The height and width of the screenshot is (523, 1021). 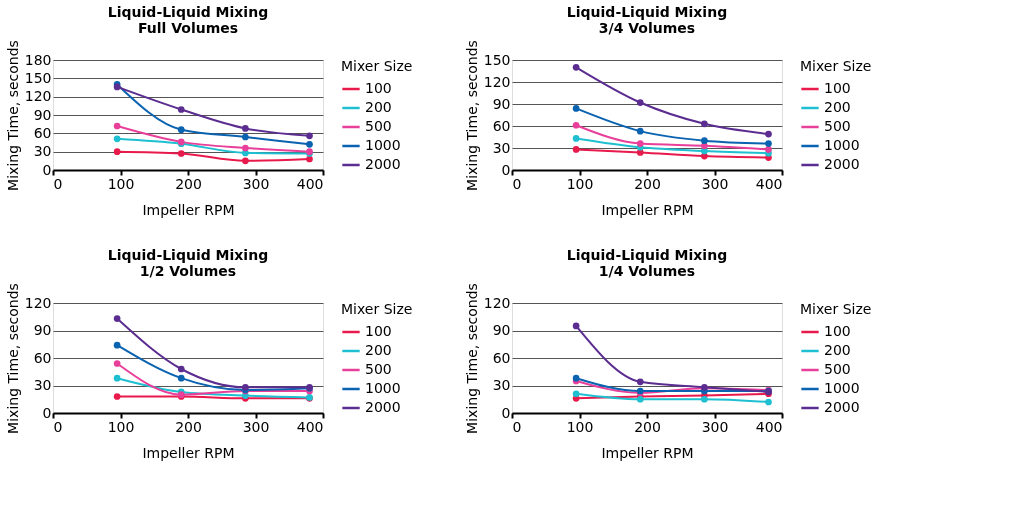 What do you see at coordinates (188, 270) in the screenshot?
I see `chart-subtitle: 1/2 Volumes` at bounding box center [188, 270].